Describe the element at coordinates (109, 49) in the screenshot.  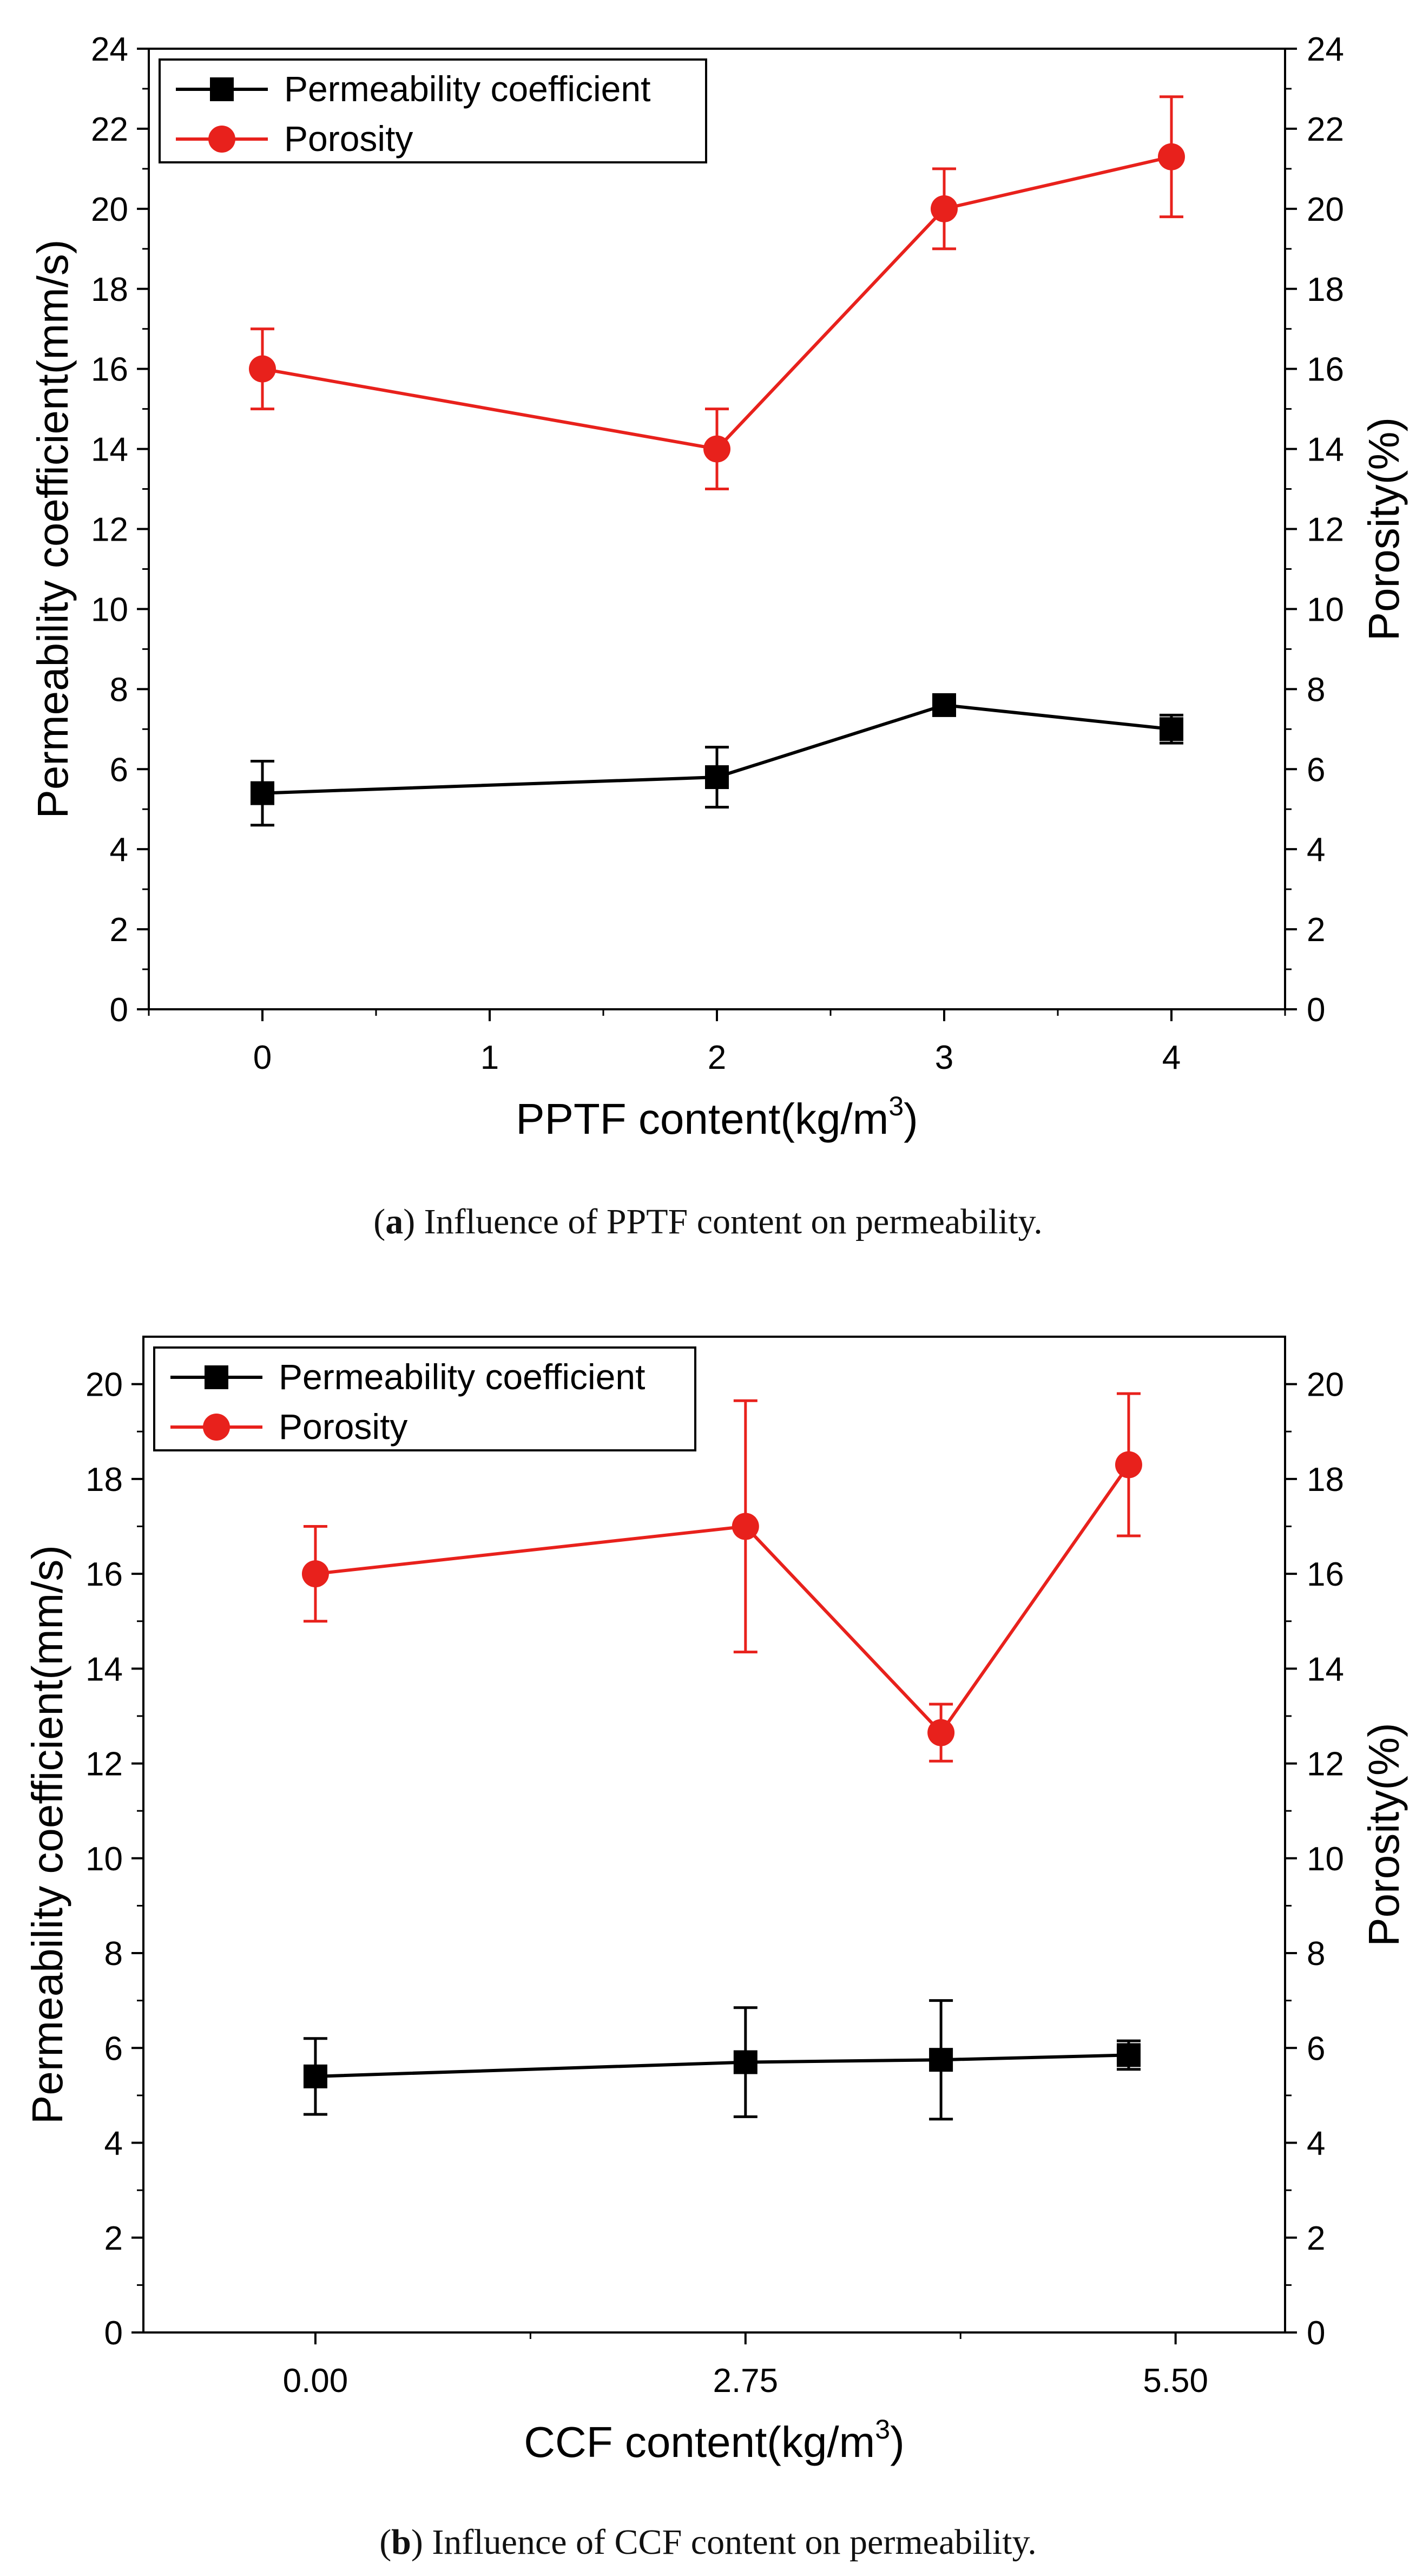
I see `y-left-tick-label: 24` at that location.